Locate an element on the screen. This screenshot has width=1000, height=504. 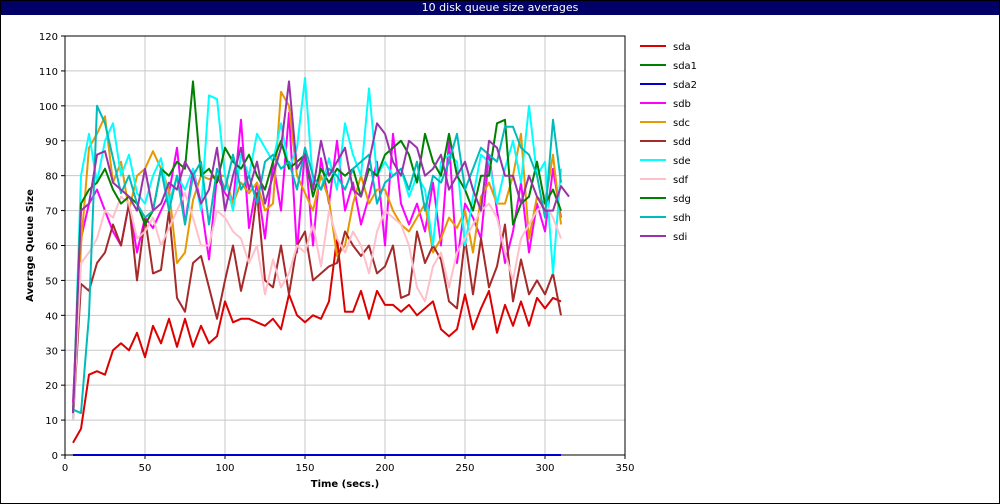
x-tick-label: 150 is located at coordinates (304, 468).